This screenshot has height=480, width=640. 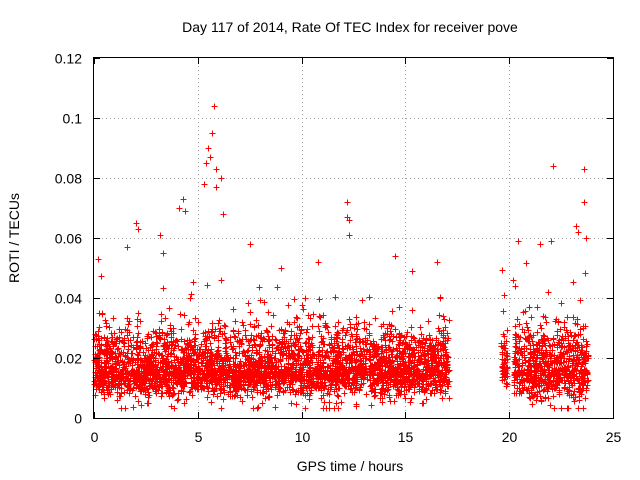 I want to click on y-tick-label: 0, so click(x=78, y=419).